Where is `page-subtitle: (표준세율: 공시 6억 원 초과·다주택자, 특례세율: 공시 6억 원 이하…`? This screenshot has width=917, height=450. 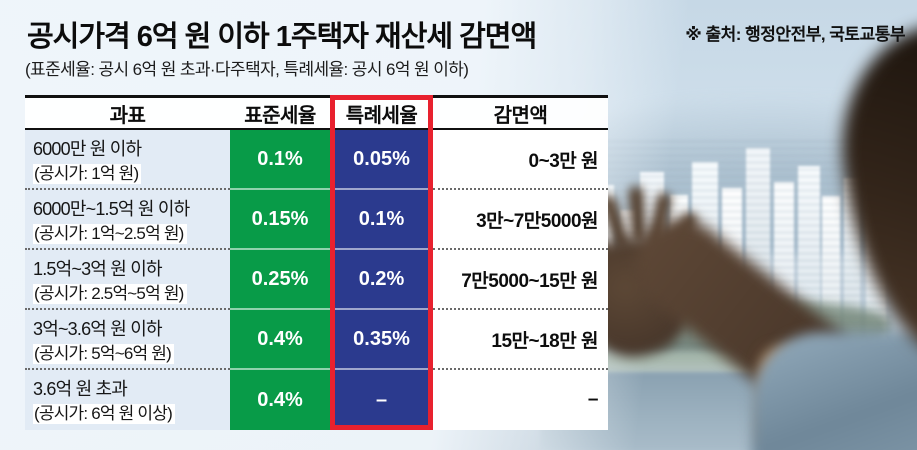 page-subtitle: (표준세율: 공시 6억 원 초과·다주택자, 특례세율: 공시 6억 원 이하… is located at coordinates (247, 69).